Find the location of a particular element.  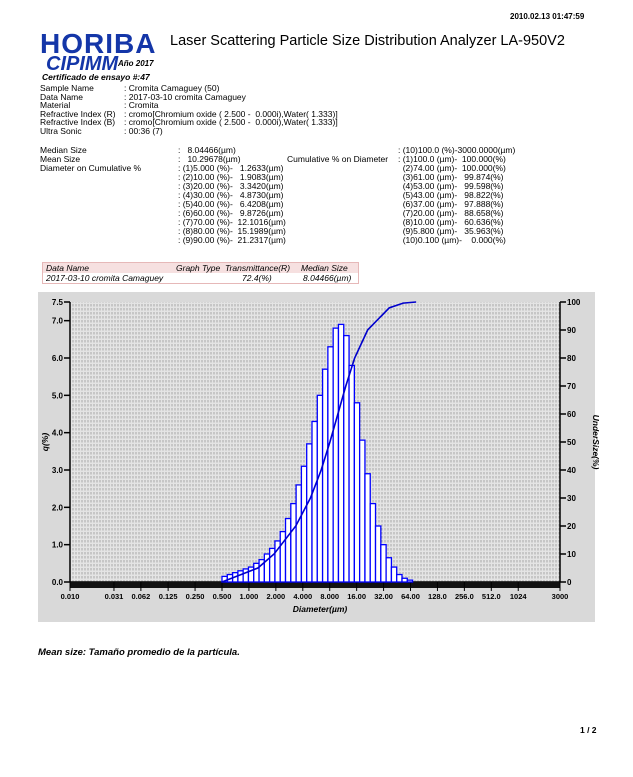

diameter-row: : (2)10.00 (%)- 1.9083(µm) is located at coordinates (231, 177).